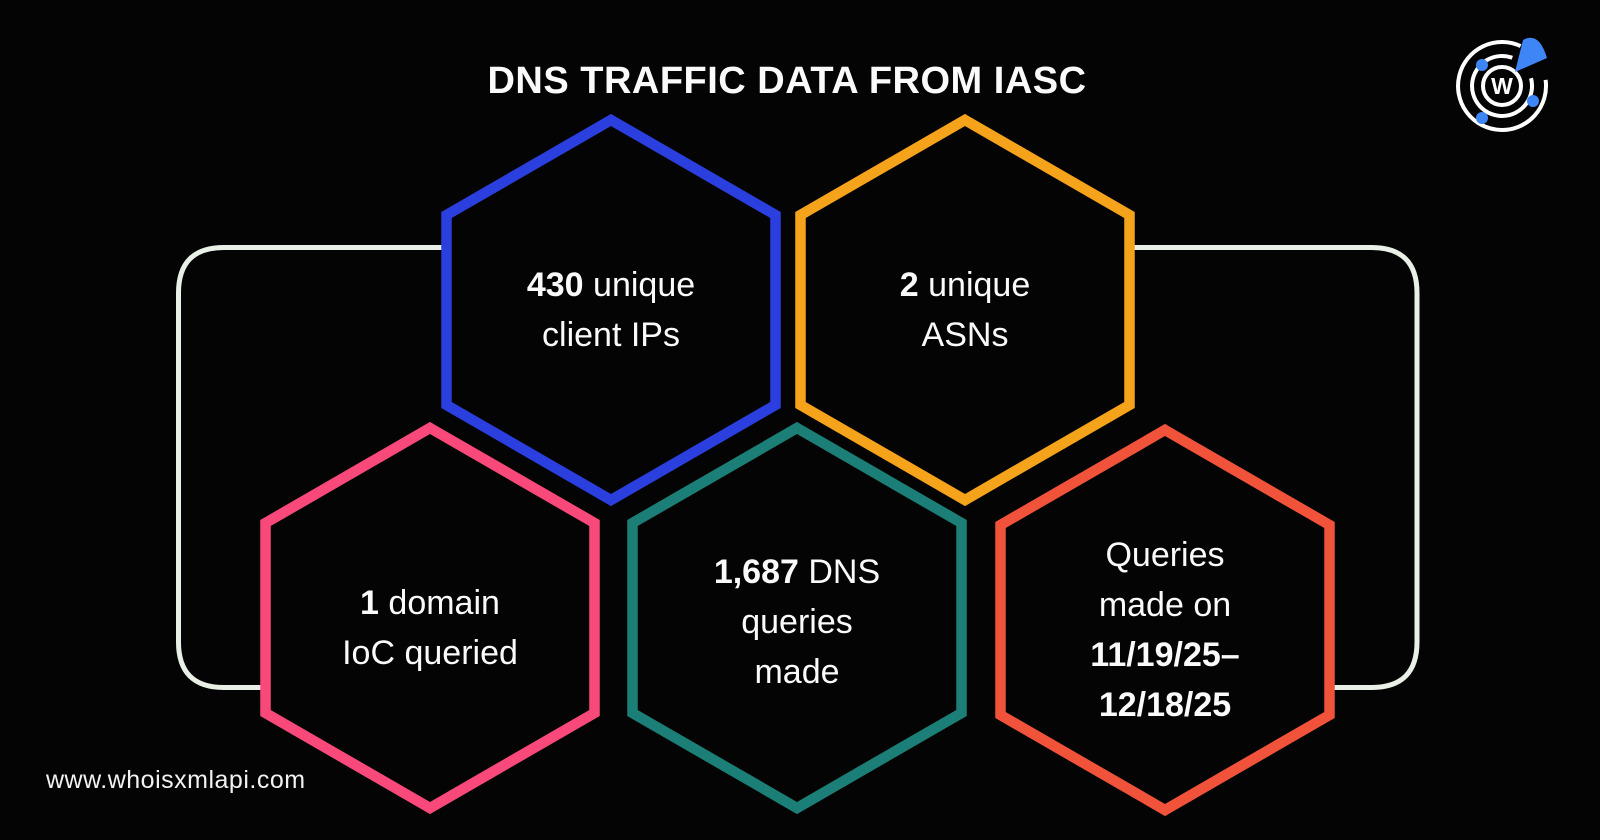  I want to click on hex-label-line: Queries, so click(1165, 555).